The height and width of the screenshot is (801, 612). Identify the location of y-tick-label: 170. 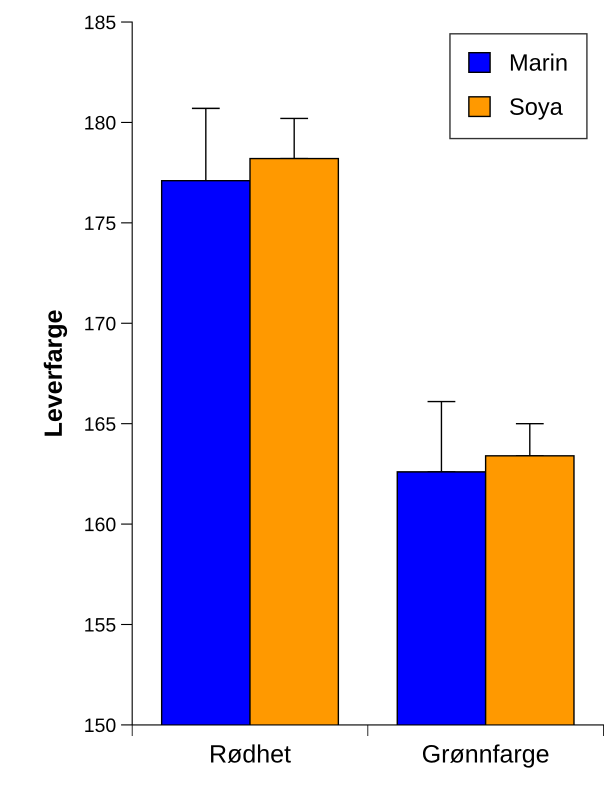
(100, 323).